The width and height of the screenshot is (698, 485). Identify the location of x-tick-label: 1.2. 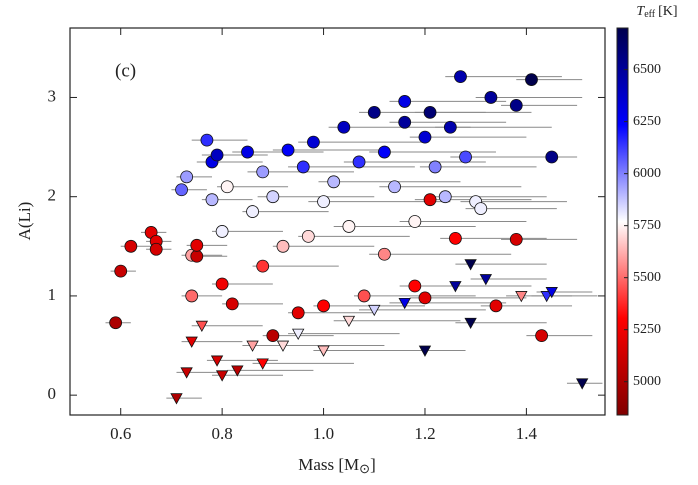
(424, 433).